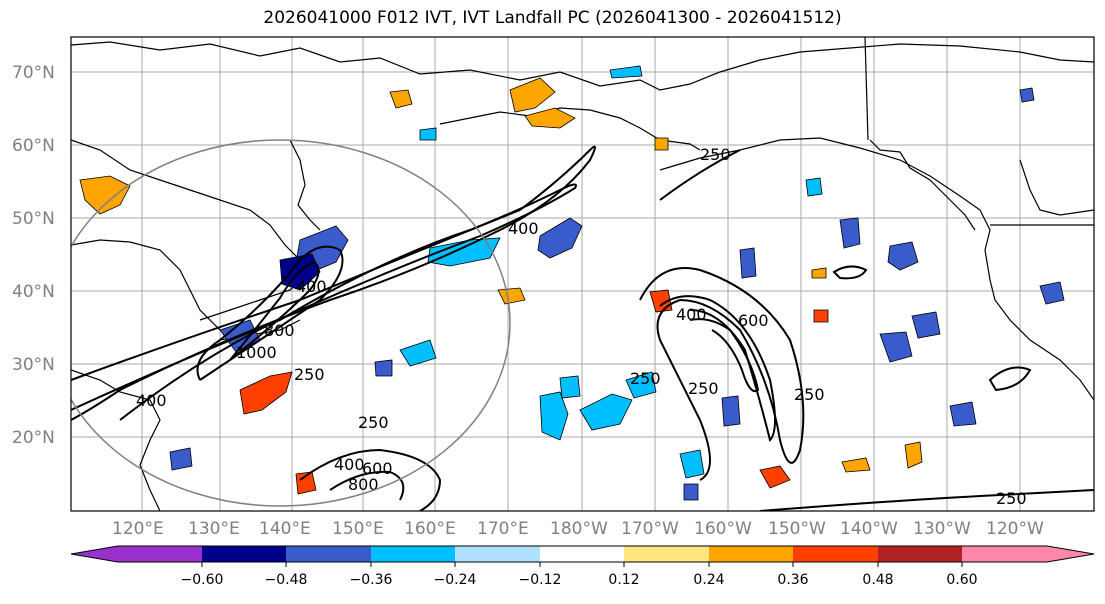  What do you see at coordinates (942, 529) in the screenshot?
I see `lon-label: 130°W` at bounding box center [942, 529].